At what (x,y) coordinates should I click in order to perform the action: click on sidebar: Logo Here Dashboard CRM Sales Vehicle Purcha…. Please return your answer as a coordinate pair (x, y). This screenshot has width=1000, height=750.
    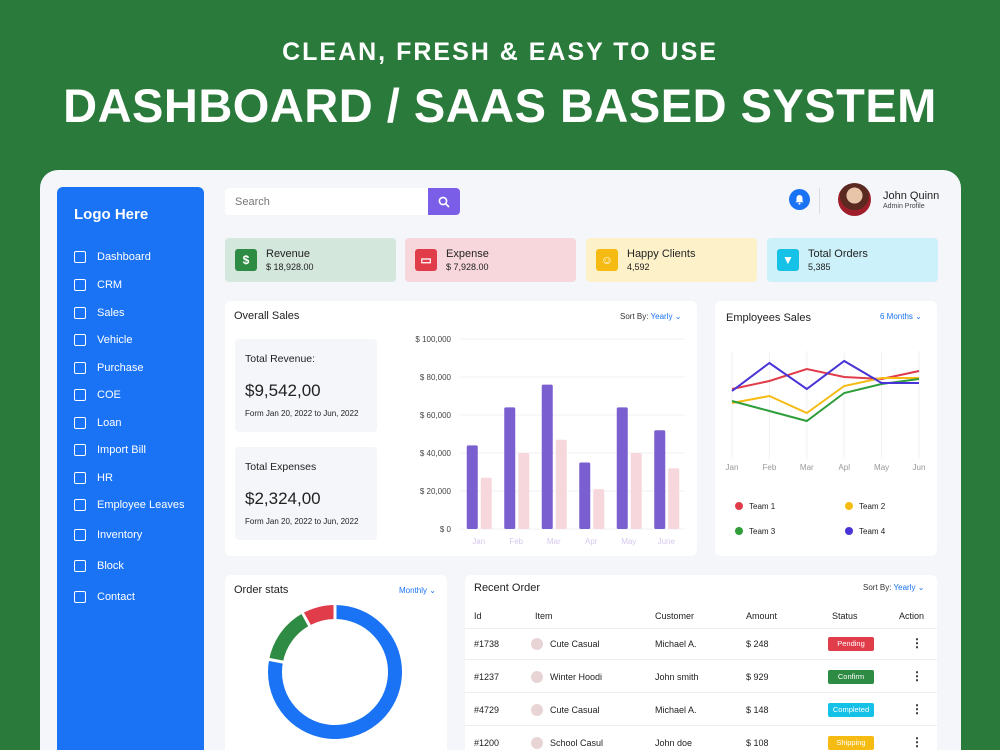
    Looking at the image, I should click on (130, 468).